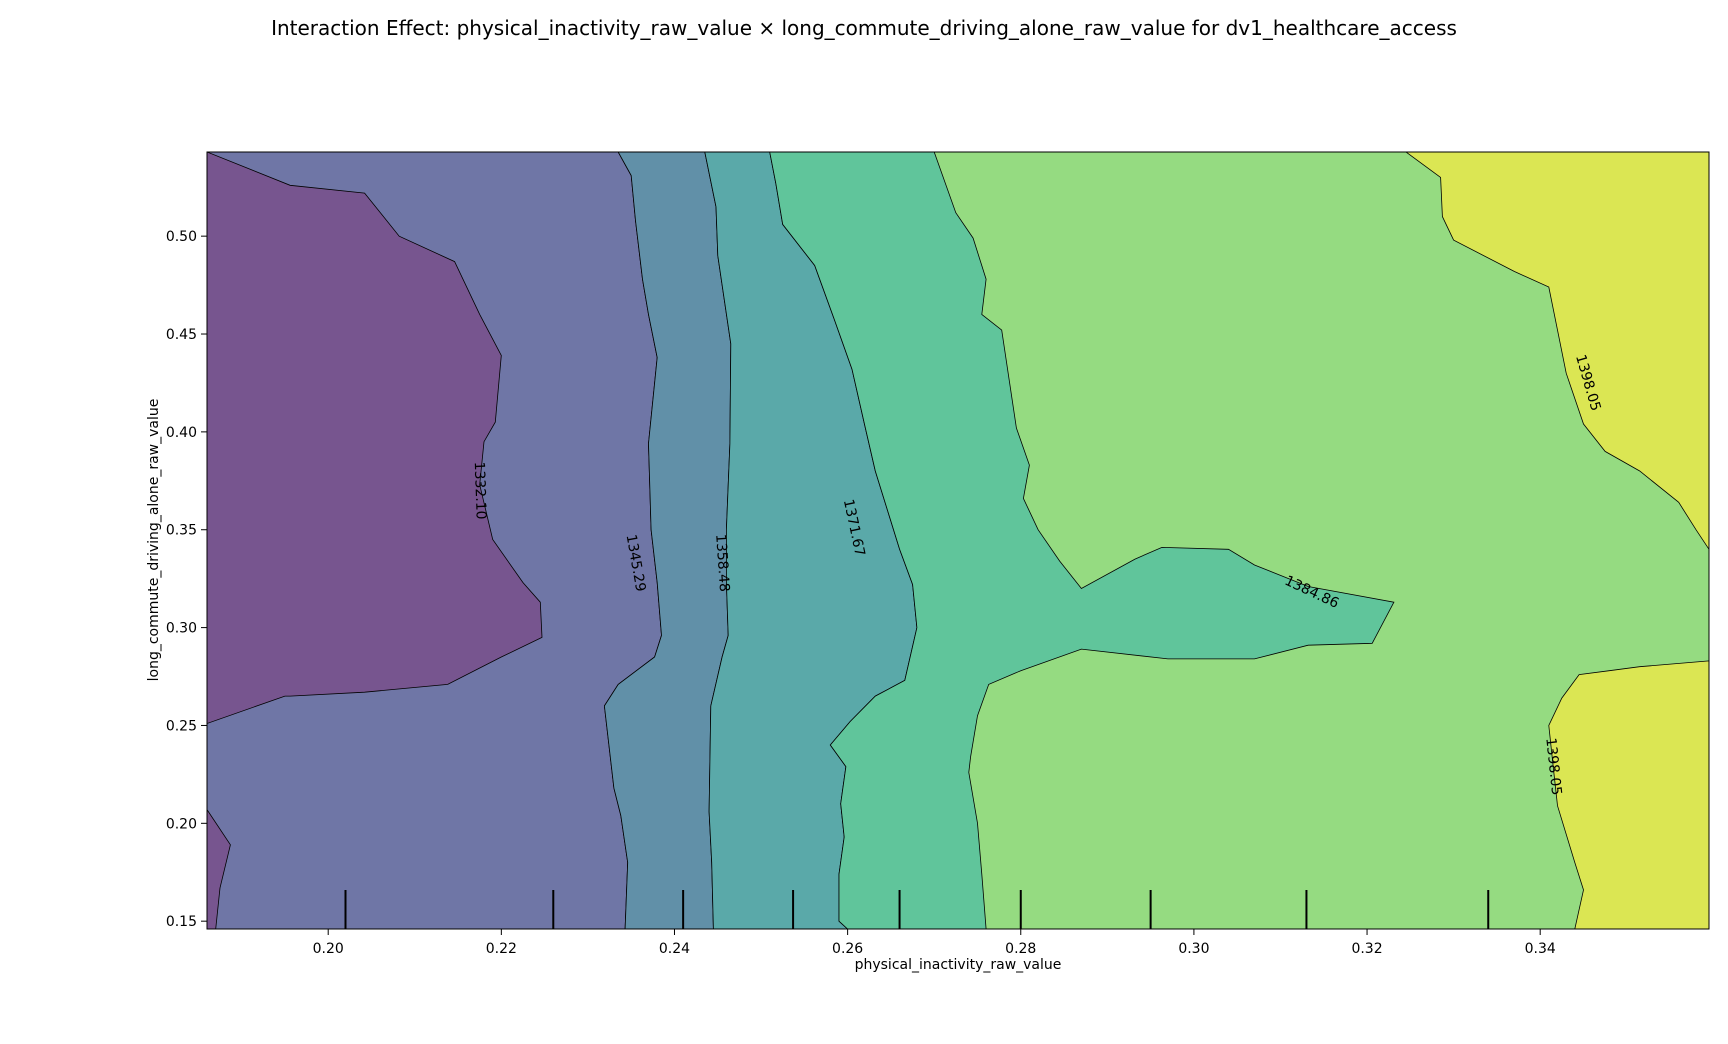  Describe the element at coordinates (181, 433) in the screenshot. I see `y-tick-label: 0.40` at that location.